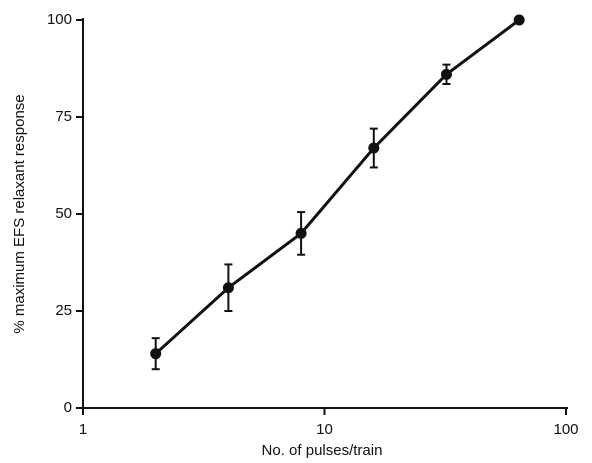 This screenshot has height=463, width=592. Describe the element at coordinates (19, 213) in the screenshot. I see `y-axis-label: % maximum EFS relaxant response` at that location.